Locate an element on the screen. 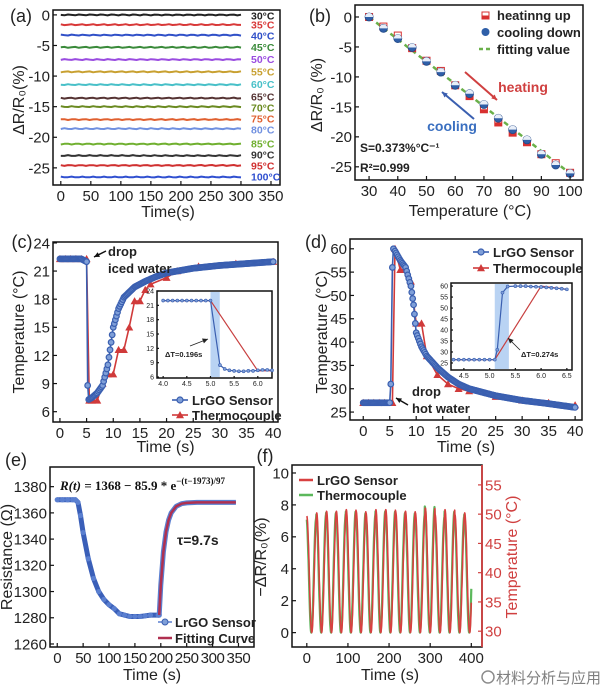 The height and width of the screenshot is (687, 603). y-tick-label: -10 is located at coordinates (341, 77).